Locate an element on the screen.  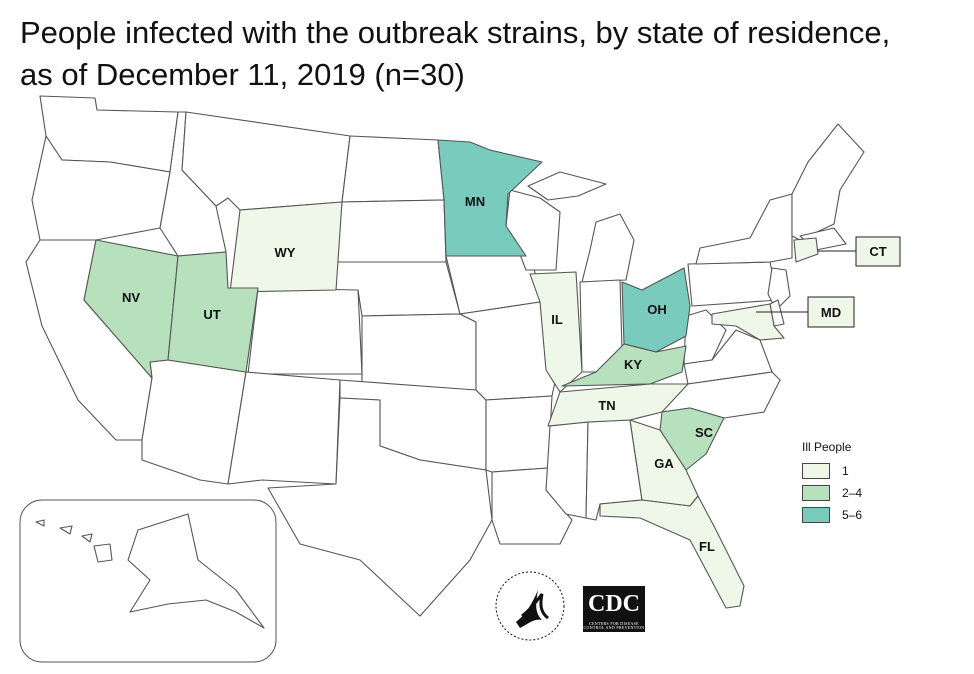
state-mi-up is located at coordinates (567, 186).